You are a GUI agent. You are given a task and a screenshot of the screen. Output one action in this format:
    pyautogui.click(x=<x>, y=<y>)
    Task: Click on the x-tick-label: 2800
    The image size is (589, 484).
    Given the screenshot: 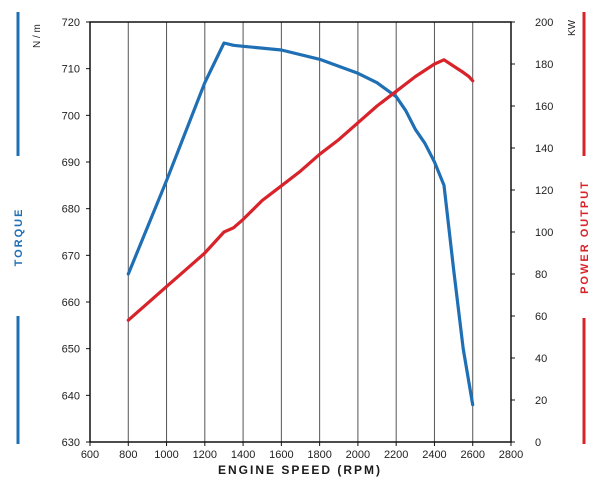 What is the action you would take?
    pyautogui.click(x=511, y=455)
    